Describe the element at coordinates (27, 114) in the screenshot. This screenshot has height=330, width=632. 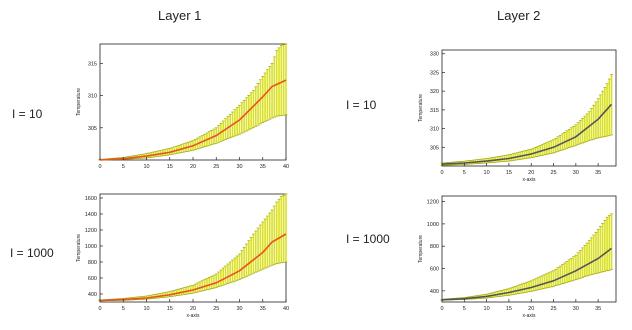
I see `row-label-top-left: I = 10` at that location.